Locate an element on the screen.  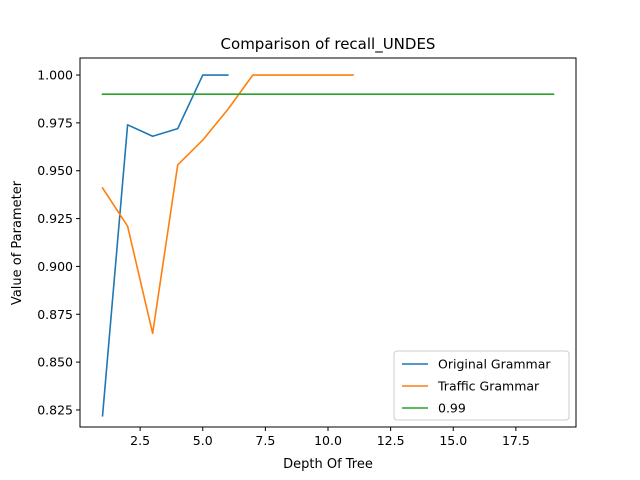
x-tick-label: 5.0 is located at coordinates (203, 440).